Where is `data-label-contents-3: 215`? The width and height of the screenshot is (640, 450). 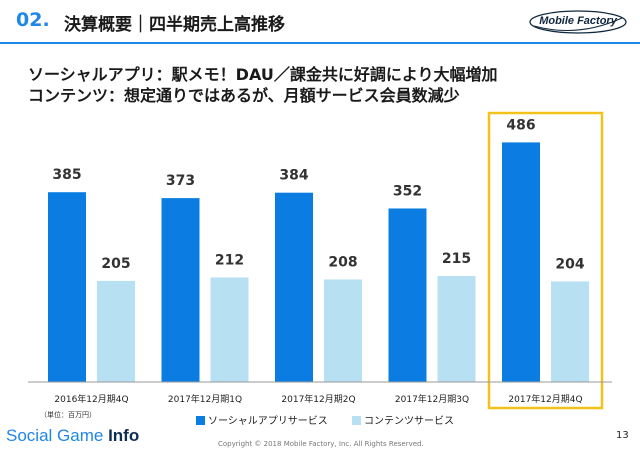
data-label-contents-3: 215 is located at coordinates (456, 259).